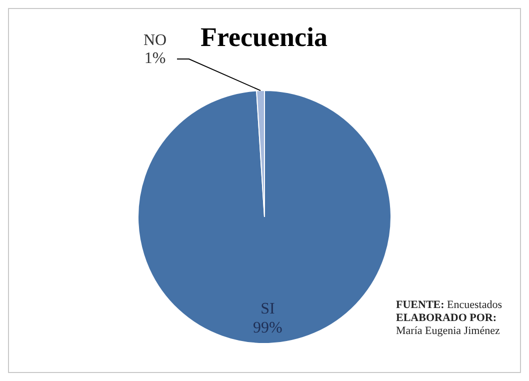 The width and height of the screenshot is (529, 381). Describe the element at coordinates (450, 305) in the screenshot. I see `source-note: FUENTE: Encuestados` at that location.